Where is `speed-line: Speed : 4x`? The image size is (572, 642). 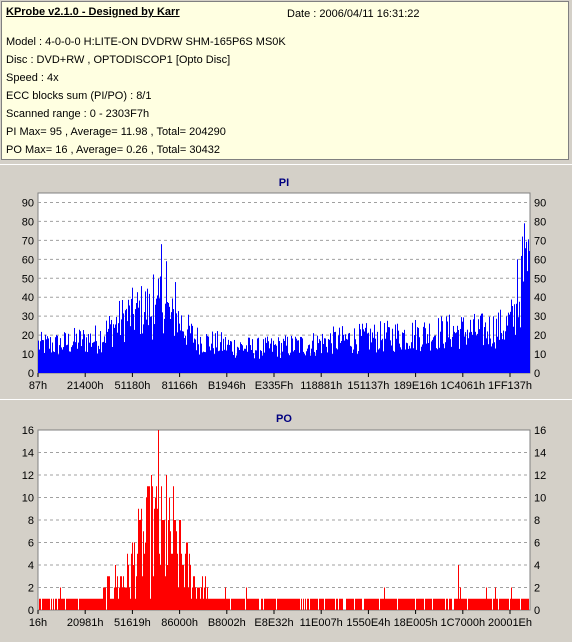 speed-line: Speed : 4x is located at coordinates (32, 78).